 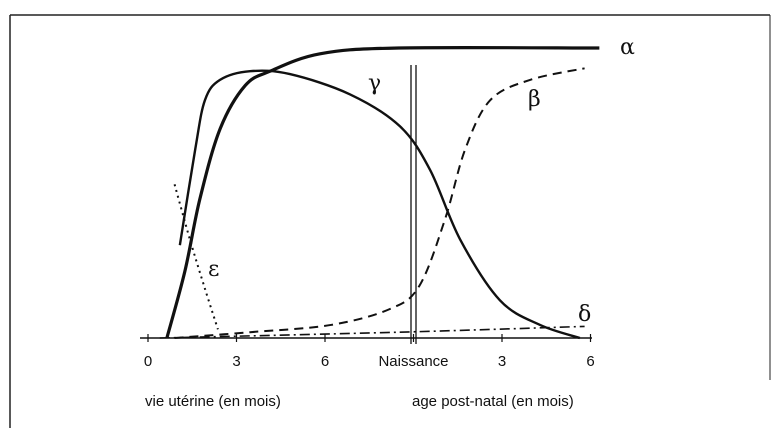 What do you see at coordinates (213, 269) in the screenshot?
I see `series-label: ε` at bounding box center [213, 269].